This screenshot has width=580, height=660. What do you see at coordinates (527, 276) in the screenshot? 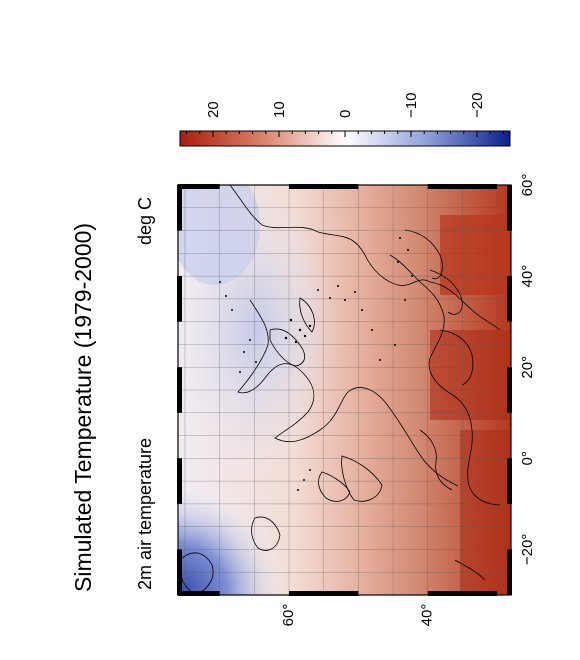
I see `longitude-tick-label: 40°` at bounding box center [527, 276].